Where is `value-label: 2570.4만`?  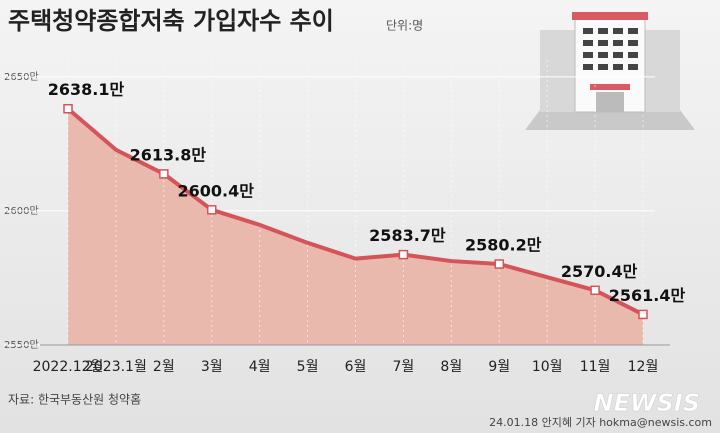
value-label: 2570.4만 is located at coordinates (599, 271).